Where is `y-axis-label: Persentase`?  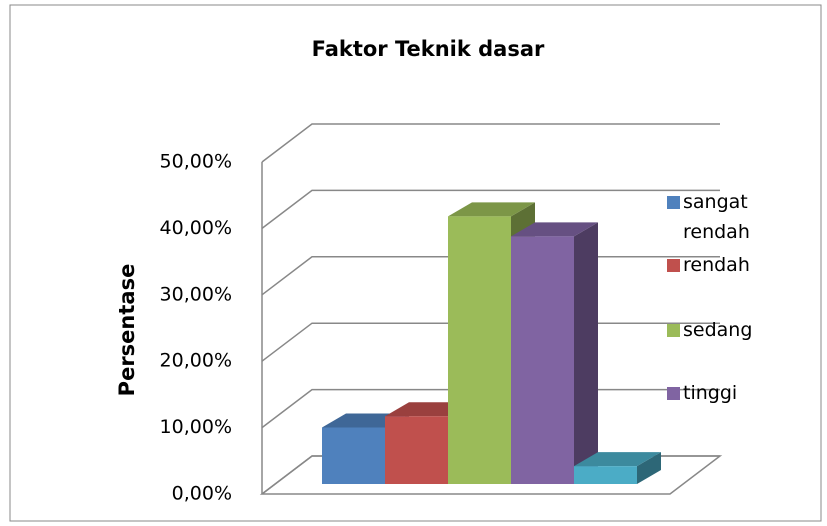 y-axis-label: Persentase is located at coordinates (127, 330).